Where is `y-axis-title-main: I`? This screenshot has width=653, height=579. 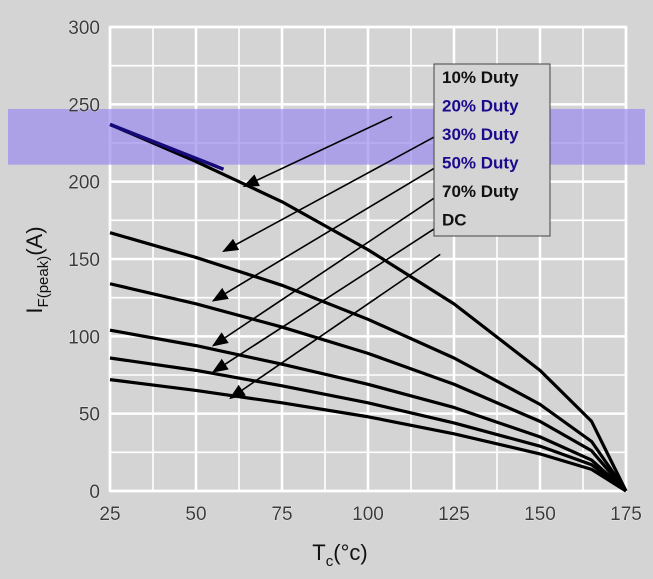 y-axis-title-main: I is located at coordinates (34, 310).